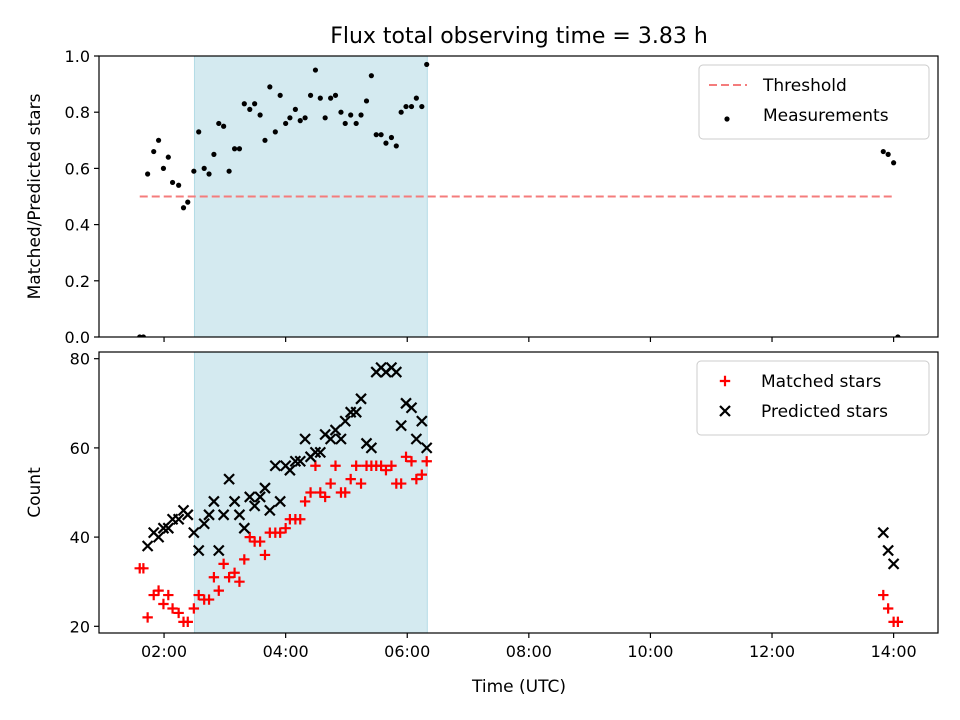  I want to click on legend: Matched stars Predicted stars, so click(813, 398).